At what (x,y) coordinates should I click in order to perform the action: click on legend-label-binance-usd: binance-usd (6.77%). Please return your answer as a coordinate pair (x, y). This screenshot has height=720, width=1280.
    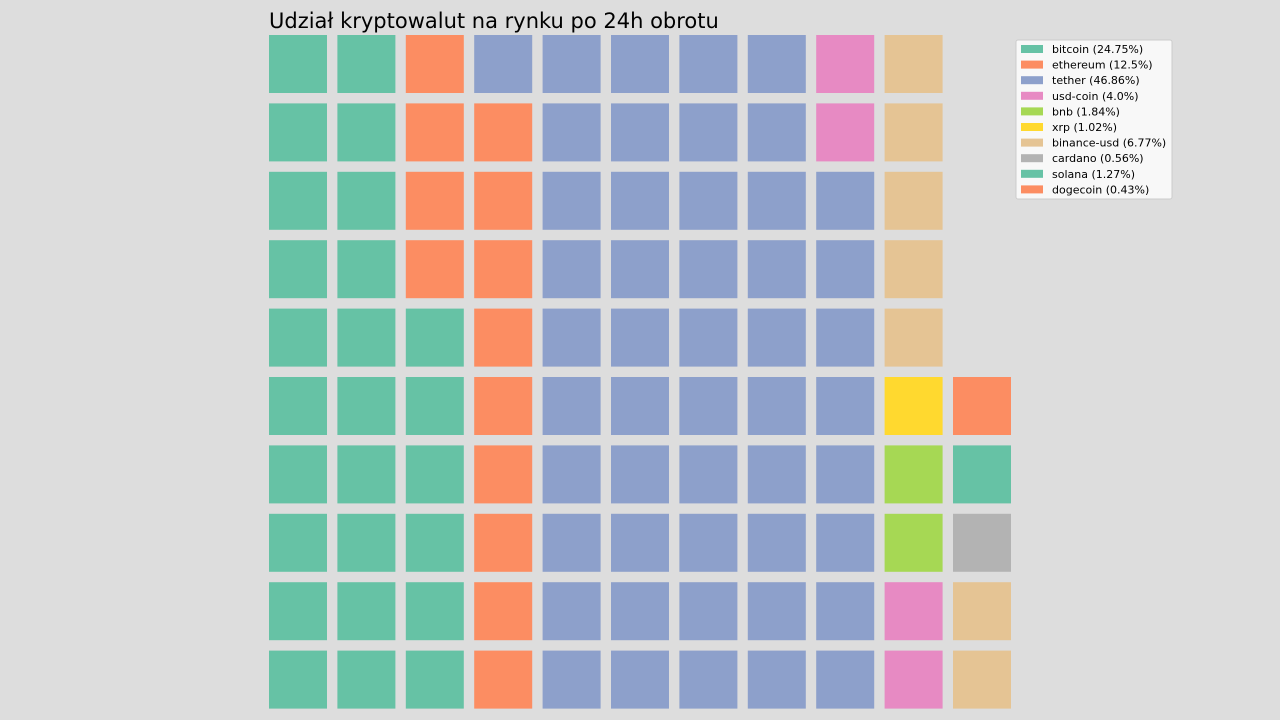
    Looking at the image, I should click on (1109, 143).